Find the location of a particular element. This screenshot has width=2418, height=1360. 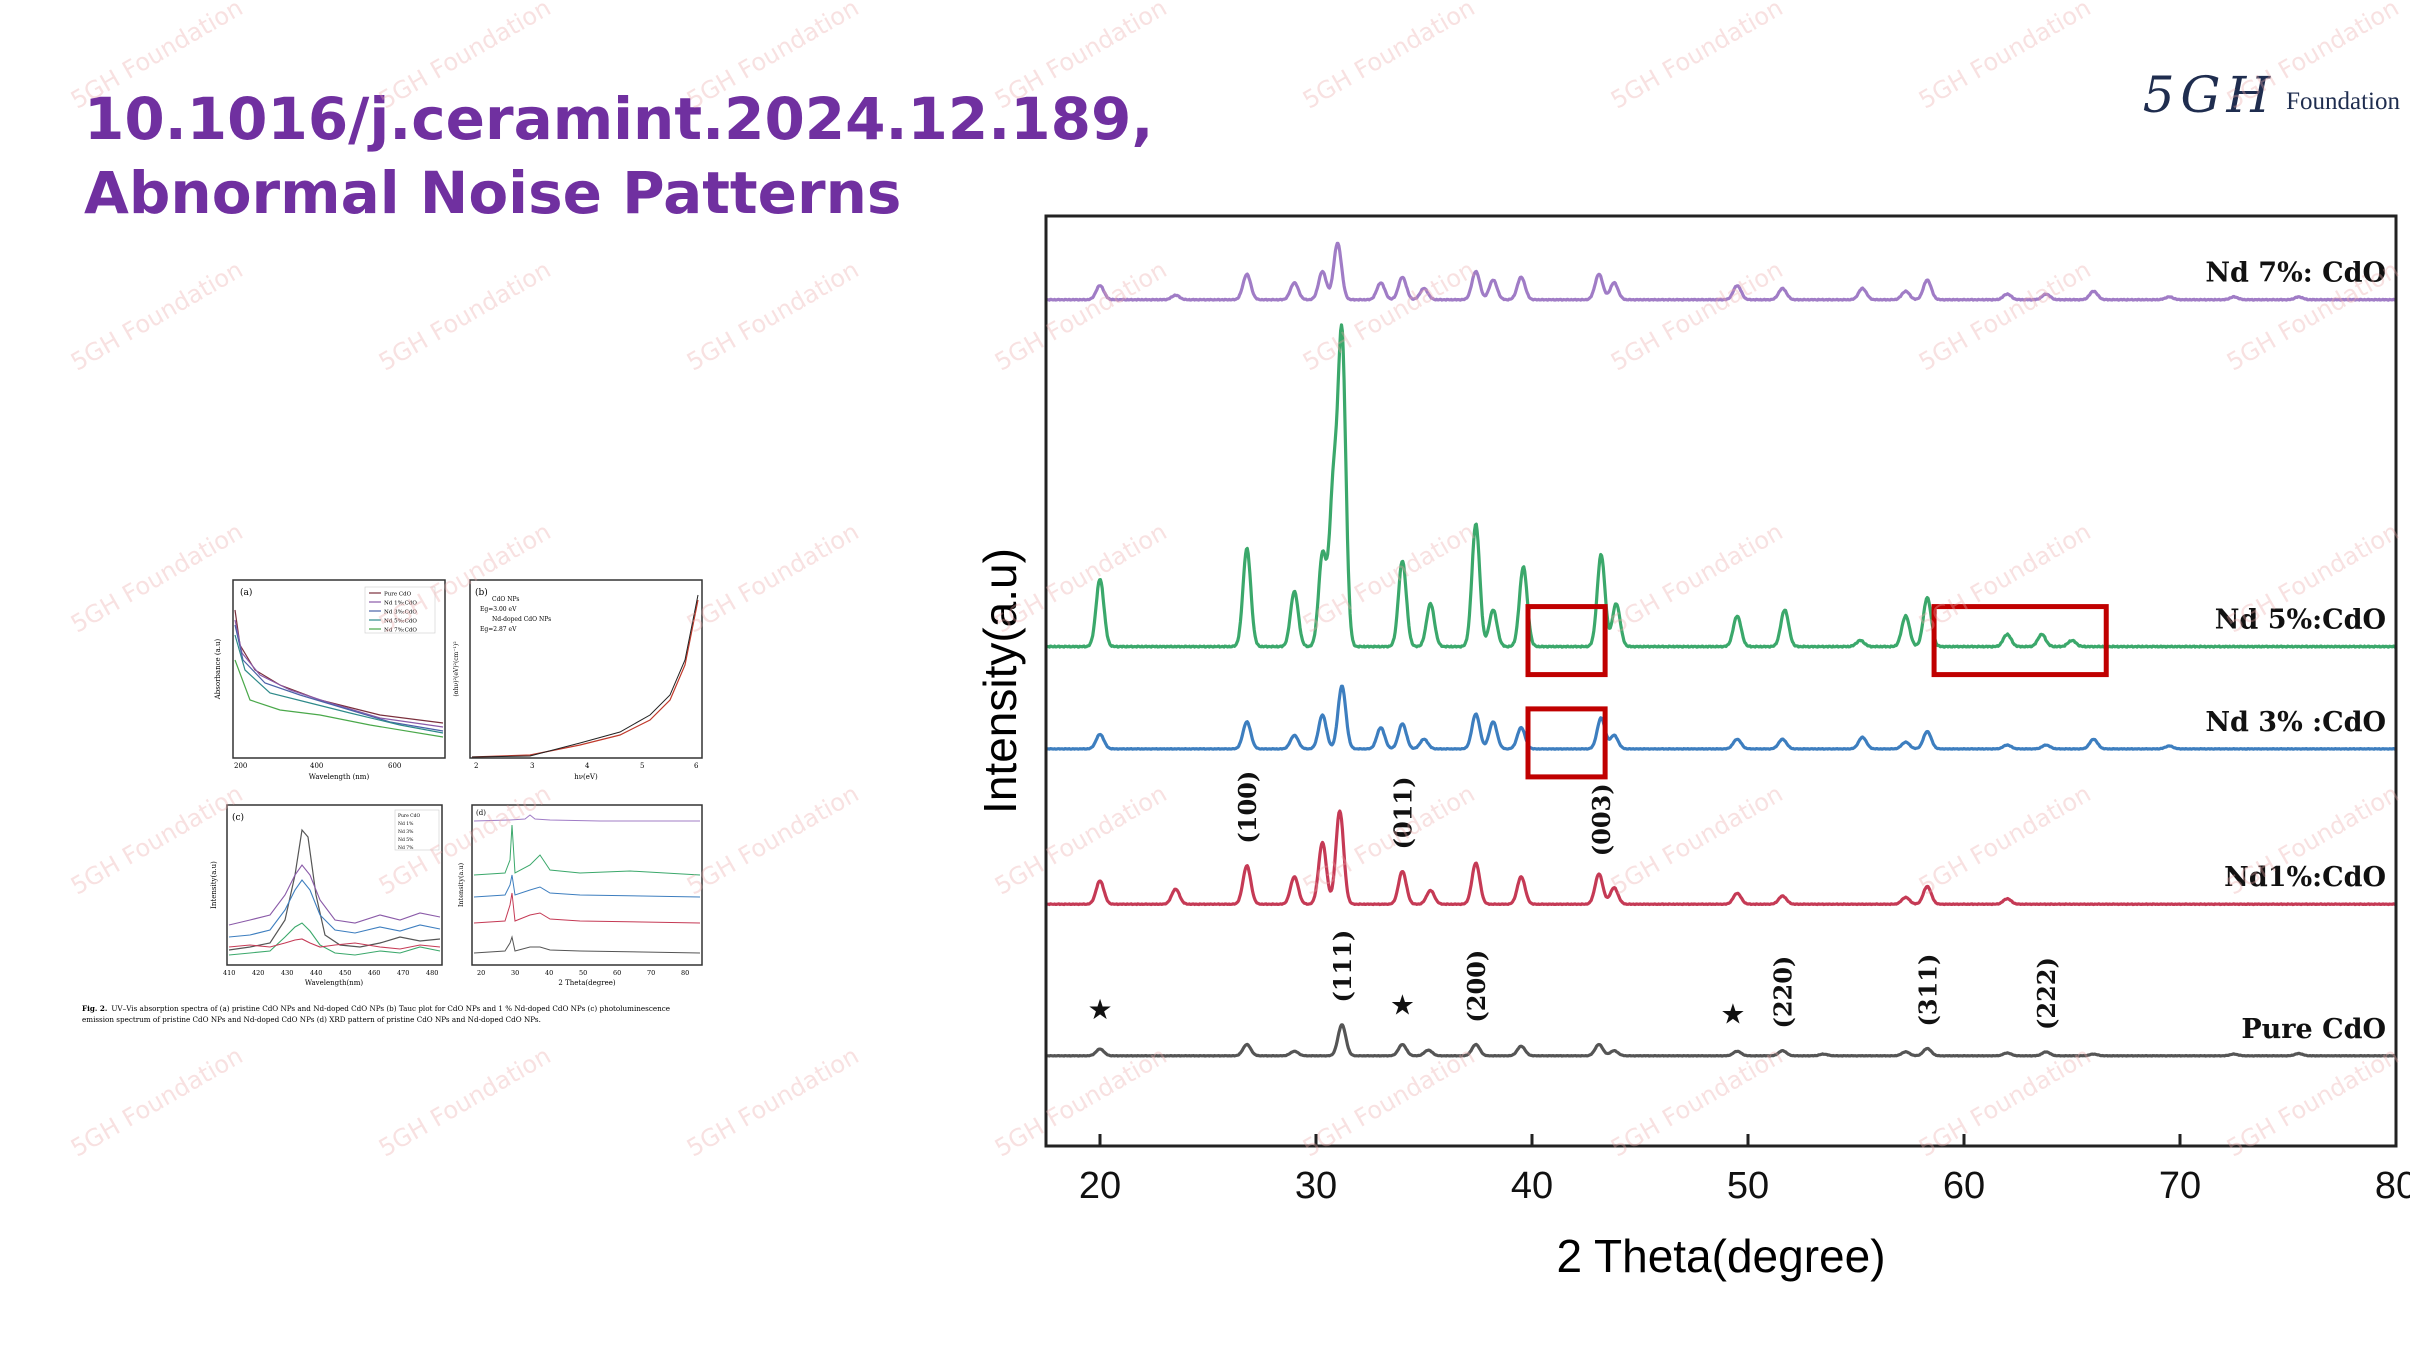

x-tick-label-7: 80 is located at coordinates (2392, 1186).